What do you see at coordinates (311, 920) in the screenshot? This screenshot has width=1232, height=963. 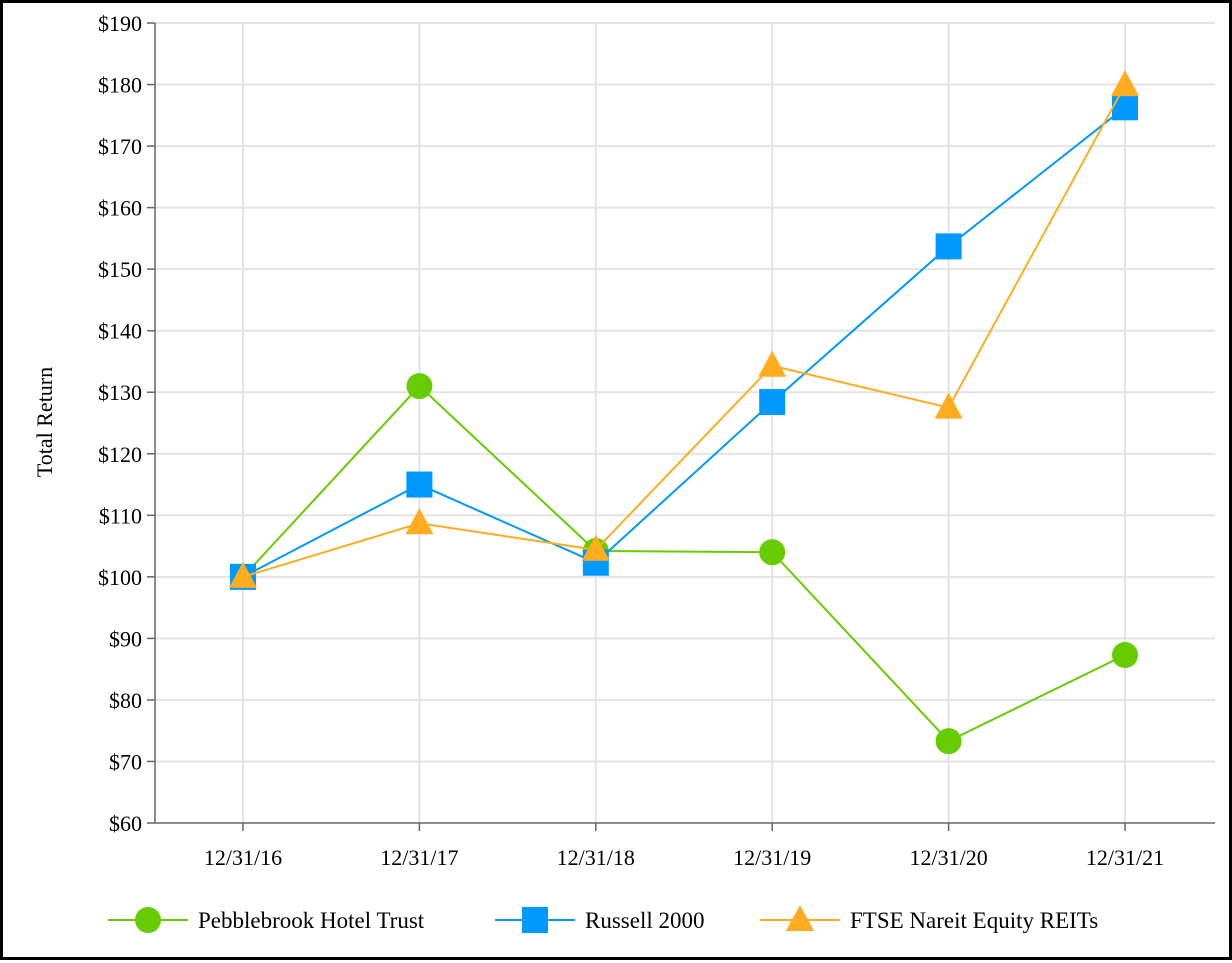 I see `legend-label: Pebblebrook Hotel Trust` at bounding box center [311, 920].